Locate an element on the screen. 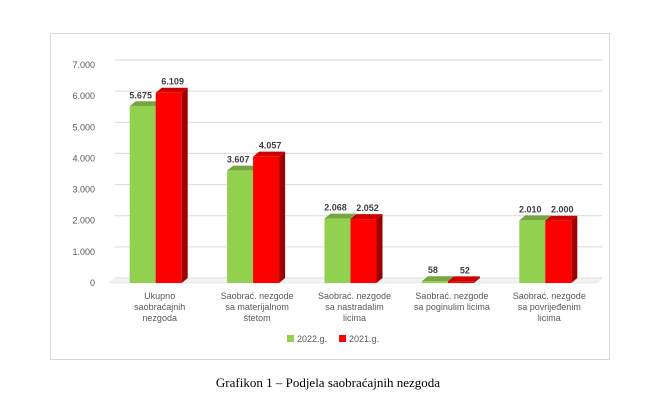 The height and width of the screenshot is (414, 656). legend-swatch-2022.g. is located at coordinates (290, 338).